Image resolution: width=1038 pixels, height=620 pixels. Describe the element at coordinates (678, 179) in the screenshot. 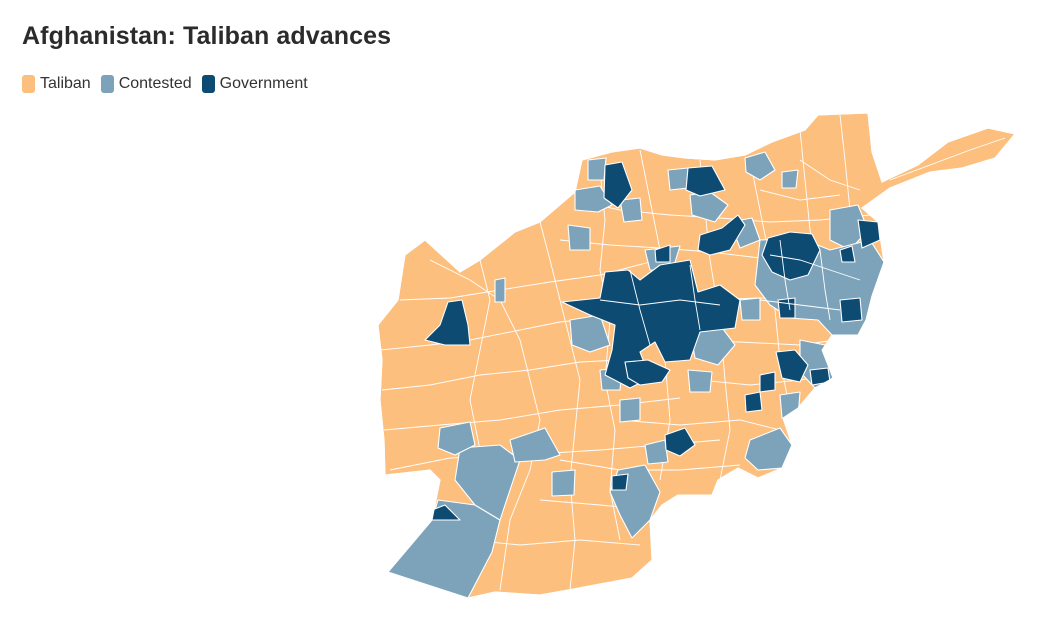

I see `contested-north-i` at that location.